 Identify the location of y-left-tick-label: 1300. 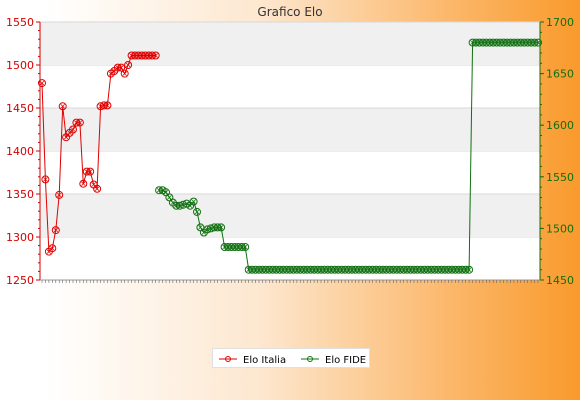
(20, 237).